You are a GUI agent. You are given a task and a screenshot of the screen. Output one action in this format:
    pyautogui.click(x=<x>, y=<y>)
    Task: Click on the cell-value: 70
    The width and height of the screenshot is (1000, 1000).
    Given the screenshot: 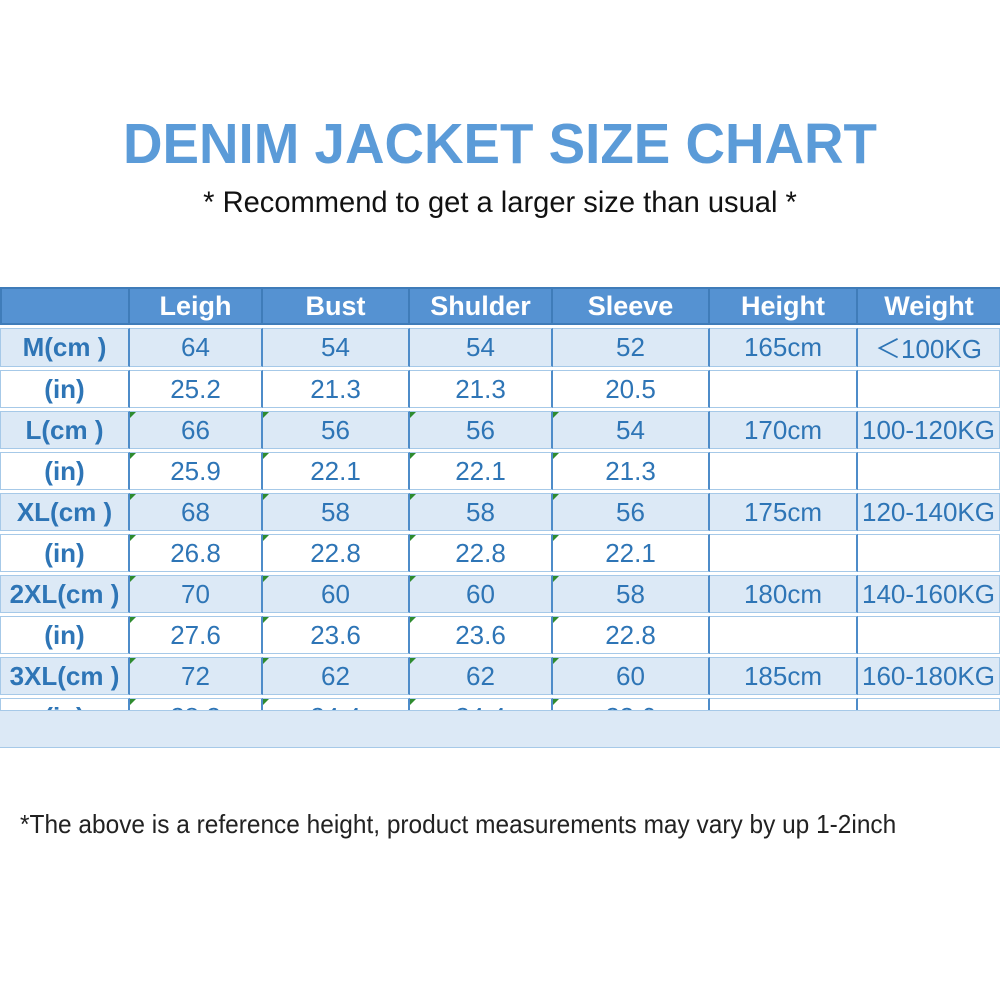 What is the action you would take?
    pyautogui.click(x=195, y=593)
    